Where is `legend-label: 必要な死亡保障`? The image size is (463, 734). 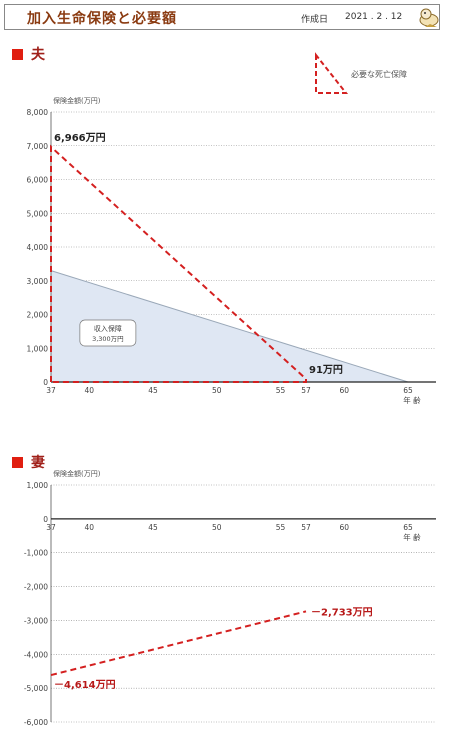
legend-label: 必要な死亡保障 is located at coordinates (379, 74).